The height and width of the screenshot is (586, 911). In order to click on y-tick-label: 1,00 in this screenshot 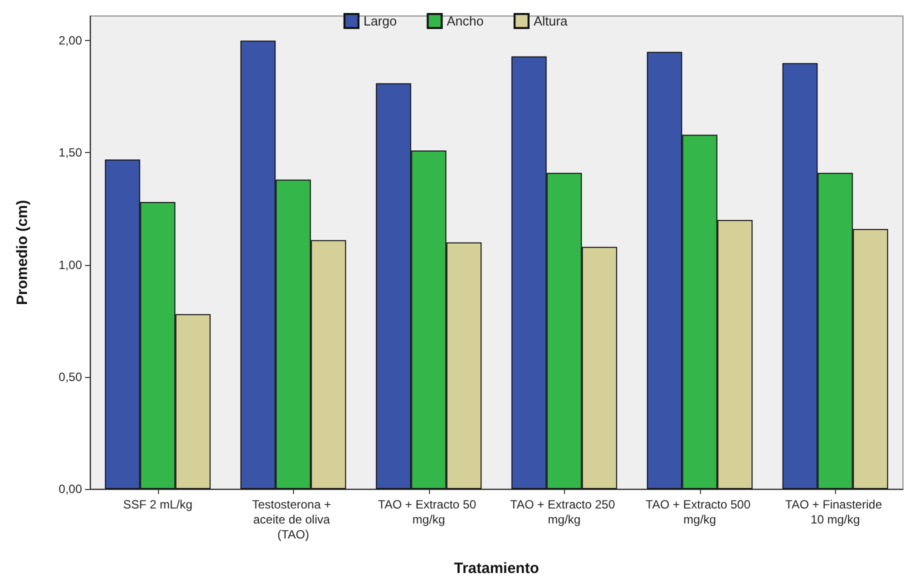, I will do `click(70, 265)`.